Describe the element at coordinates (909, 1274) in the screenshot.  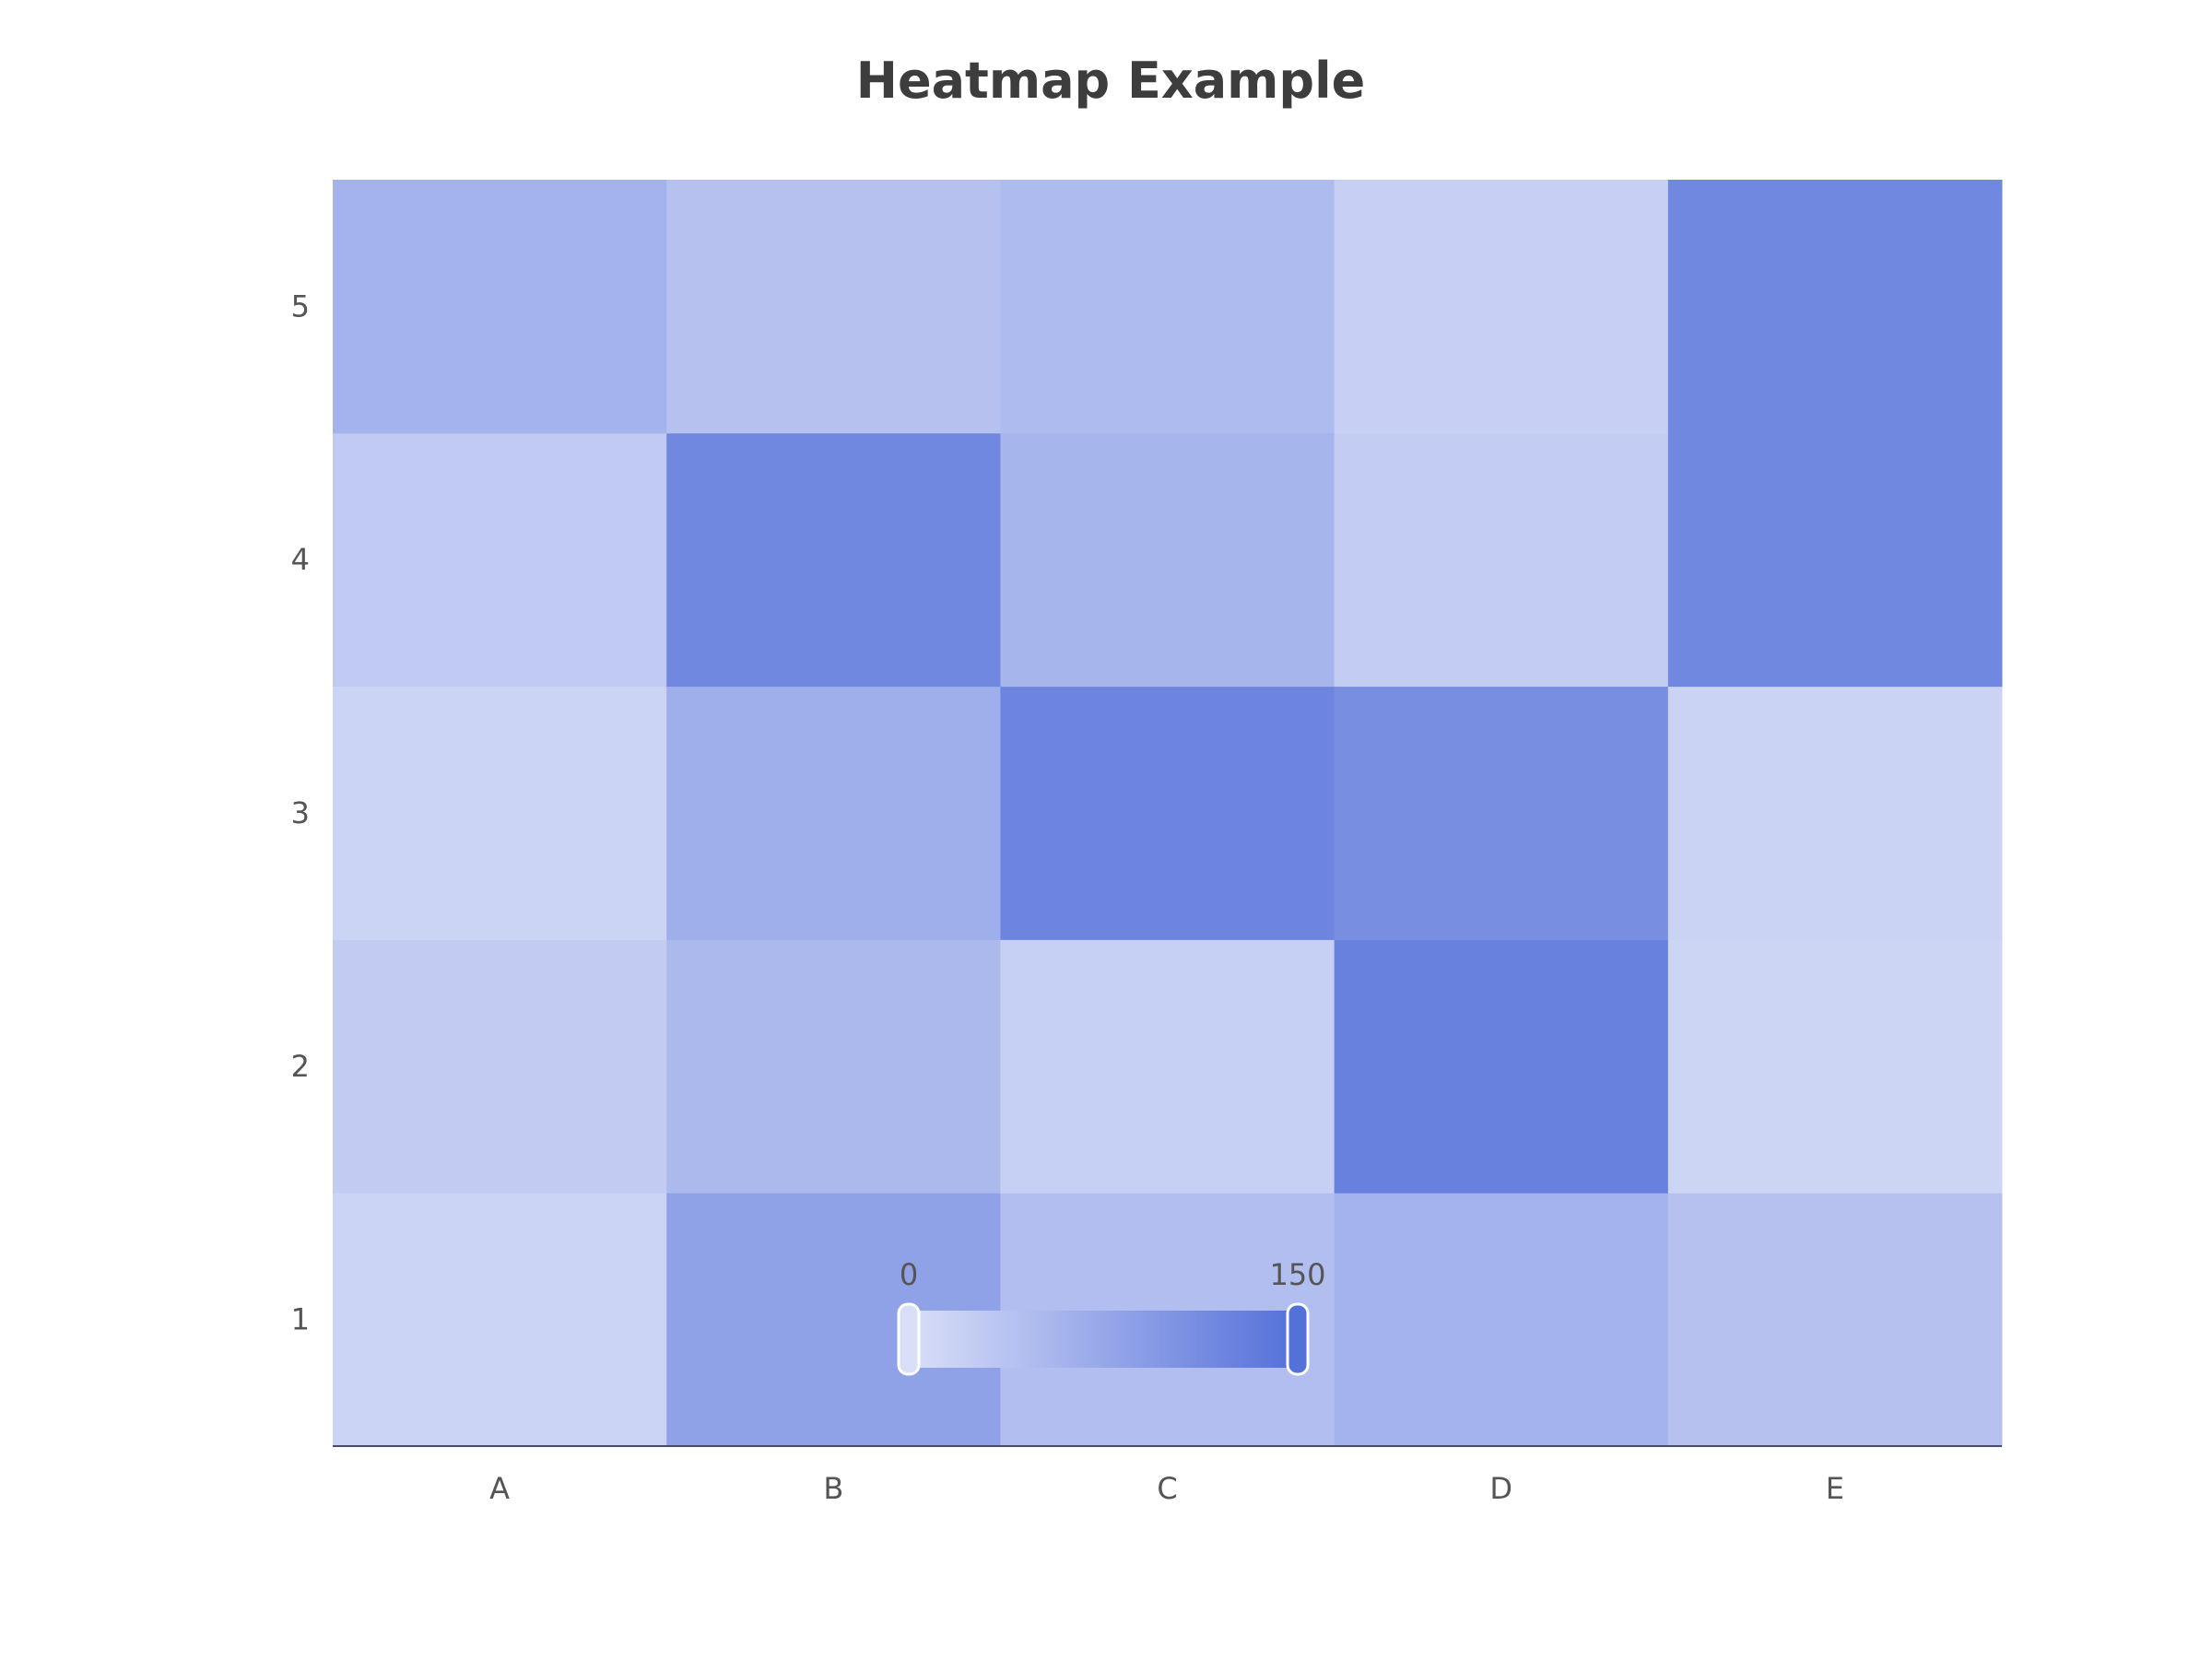
I see `visual-map-min-label: 0` at that location.